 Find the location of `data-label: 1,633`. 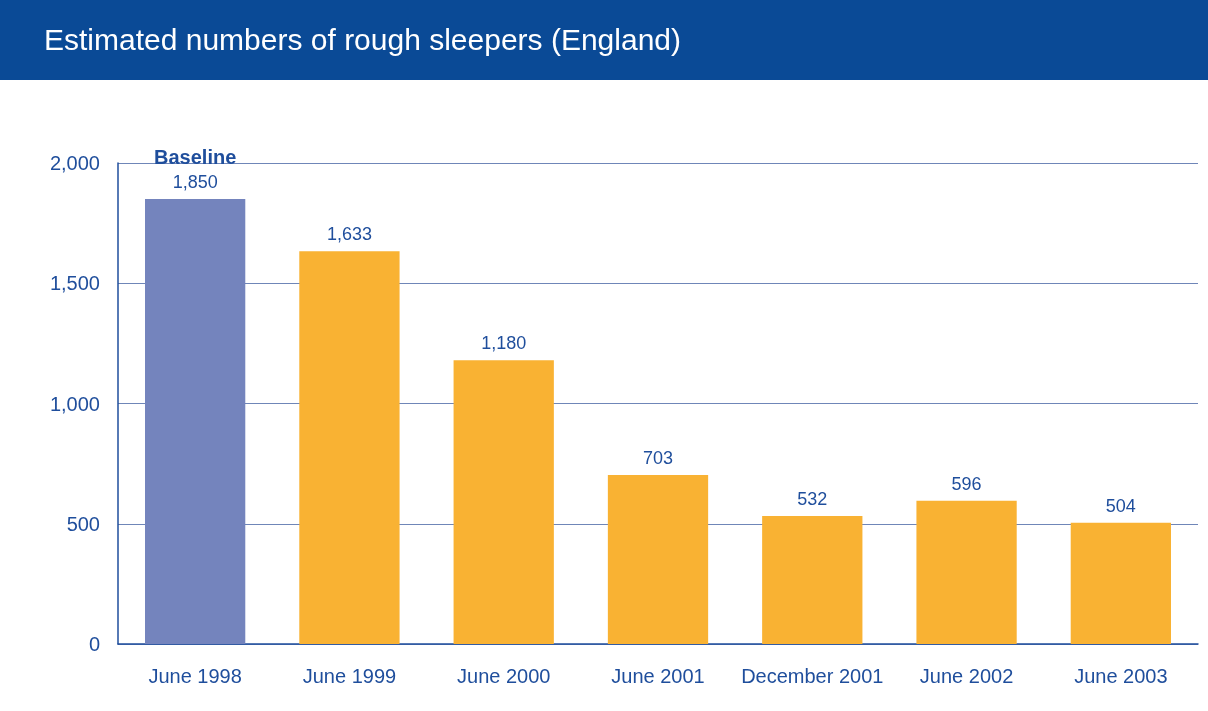

data-label: 1,633 is located at coordinates (349, 234).